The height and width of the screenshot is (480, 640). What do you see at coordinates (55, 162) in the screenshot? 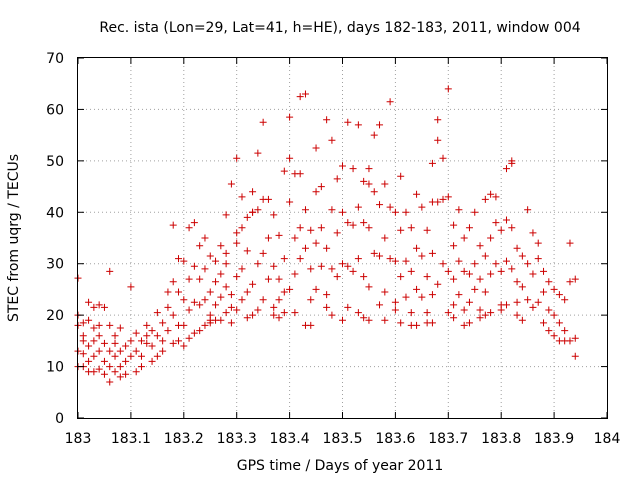
I see `y-tick-label: 50` at bounding box center [55, 162].